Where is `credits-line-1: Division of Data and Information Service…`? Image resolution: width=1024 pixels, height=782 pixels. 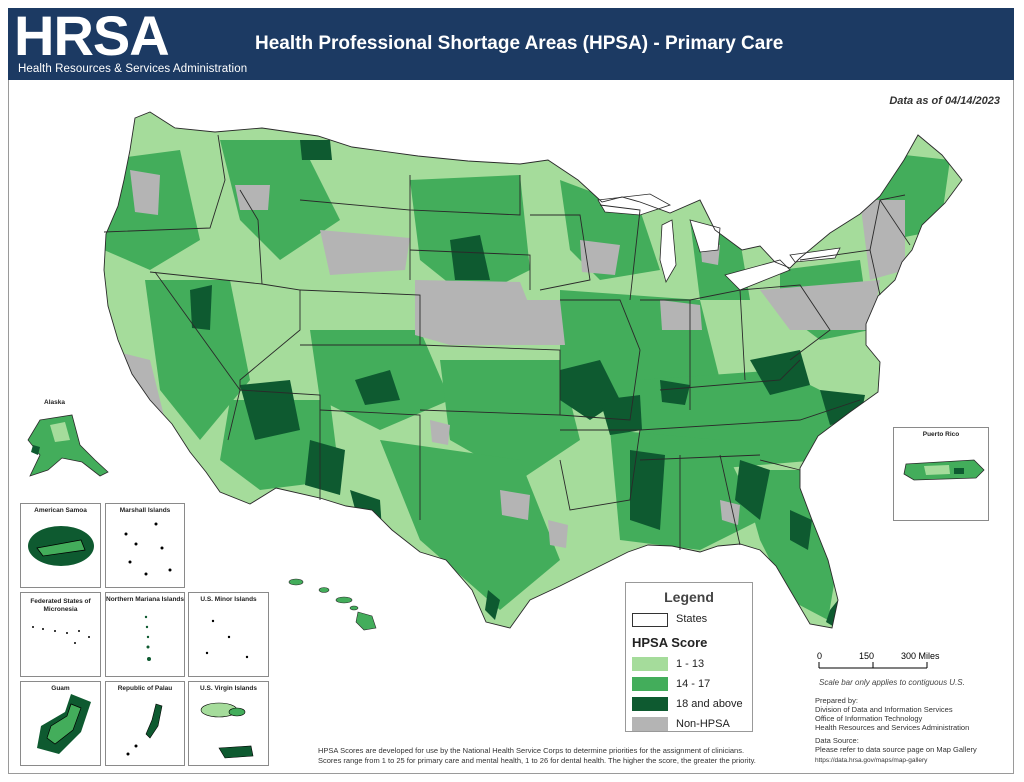 credits-line-1: Division of Data and Information Service… is located at coordinates (884, 709).